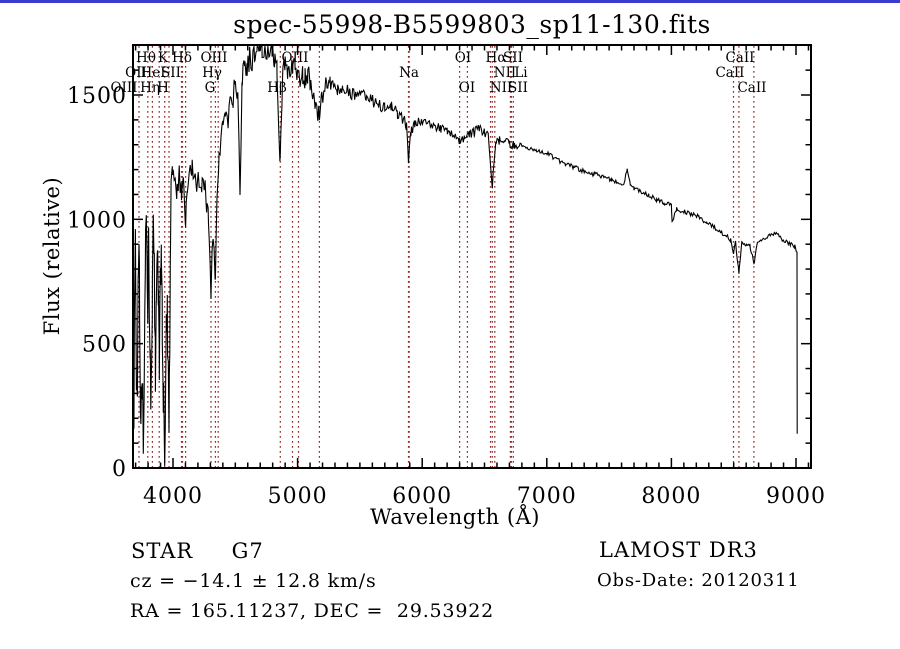  Describe the element at coordinates (496, 58) in the screenshot. I see `spectral-line-label: Hα` at that location.